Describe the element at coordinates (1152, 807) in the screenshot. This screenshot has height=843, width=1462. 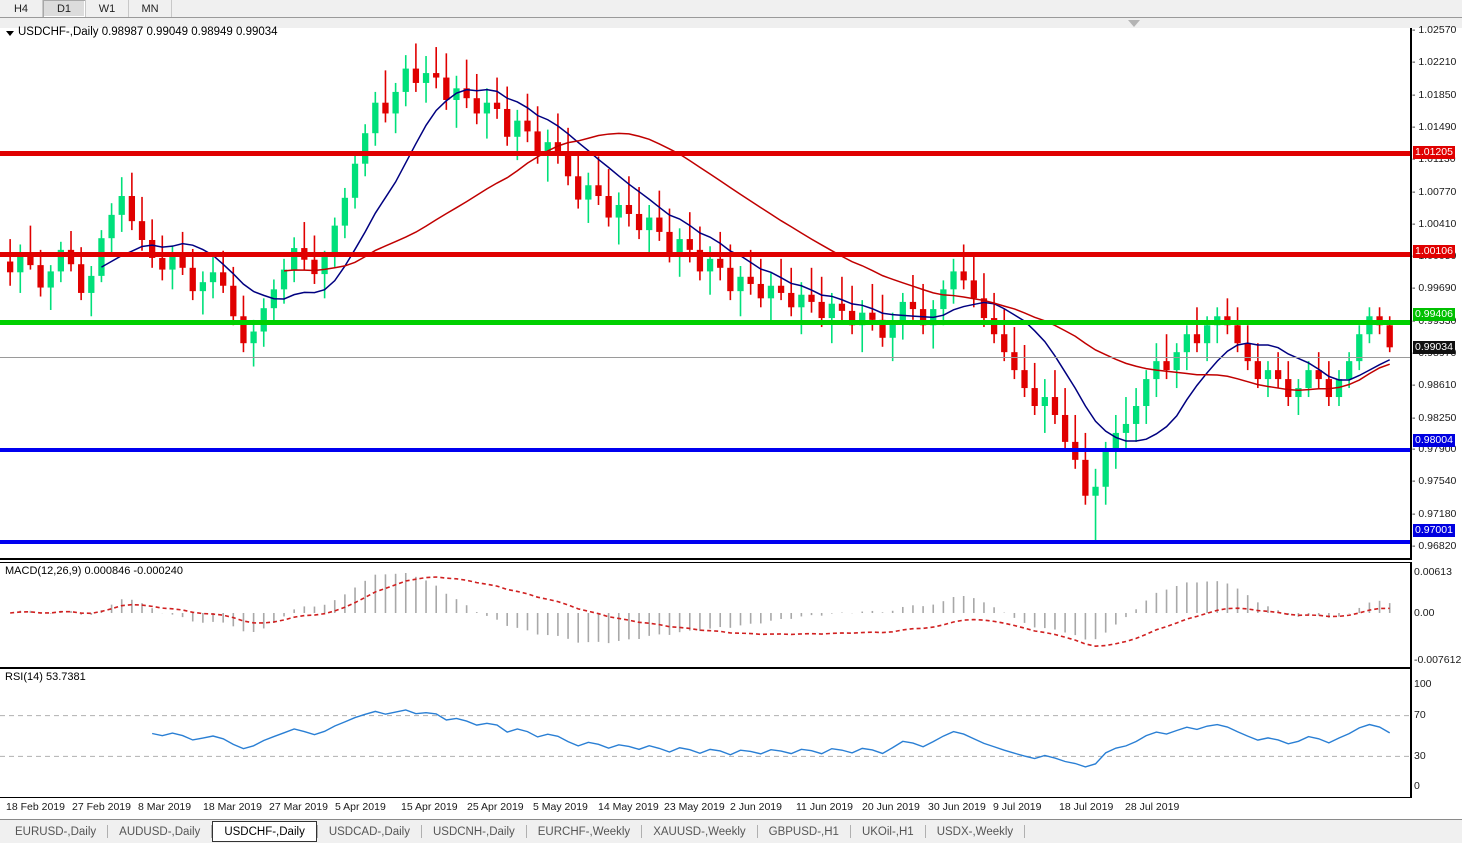
I see `date-tick: 28 Jul 2019` at that location.